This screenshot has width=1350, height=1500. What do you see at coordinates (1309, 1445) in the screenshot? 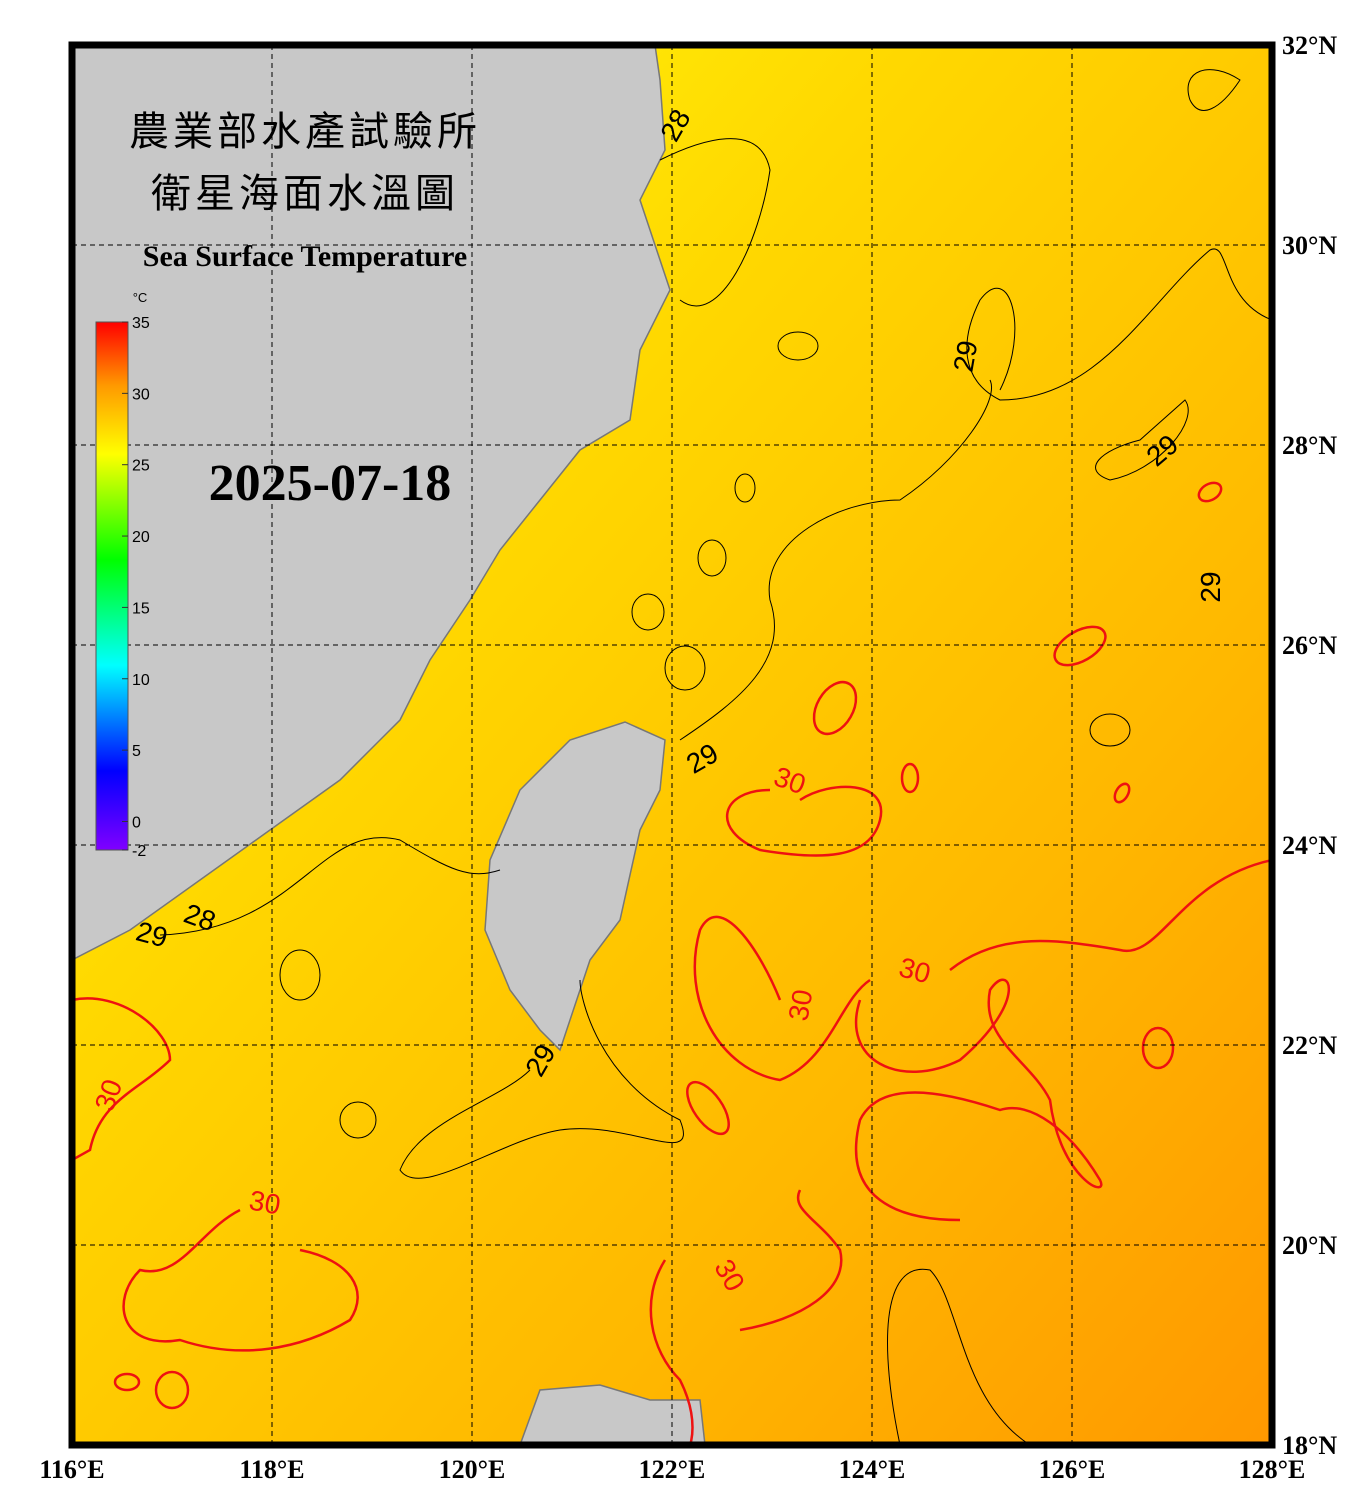
I see `y-tick-label: 18°N` at bounding box center [1309, 1445].